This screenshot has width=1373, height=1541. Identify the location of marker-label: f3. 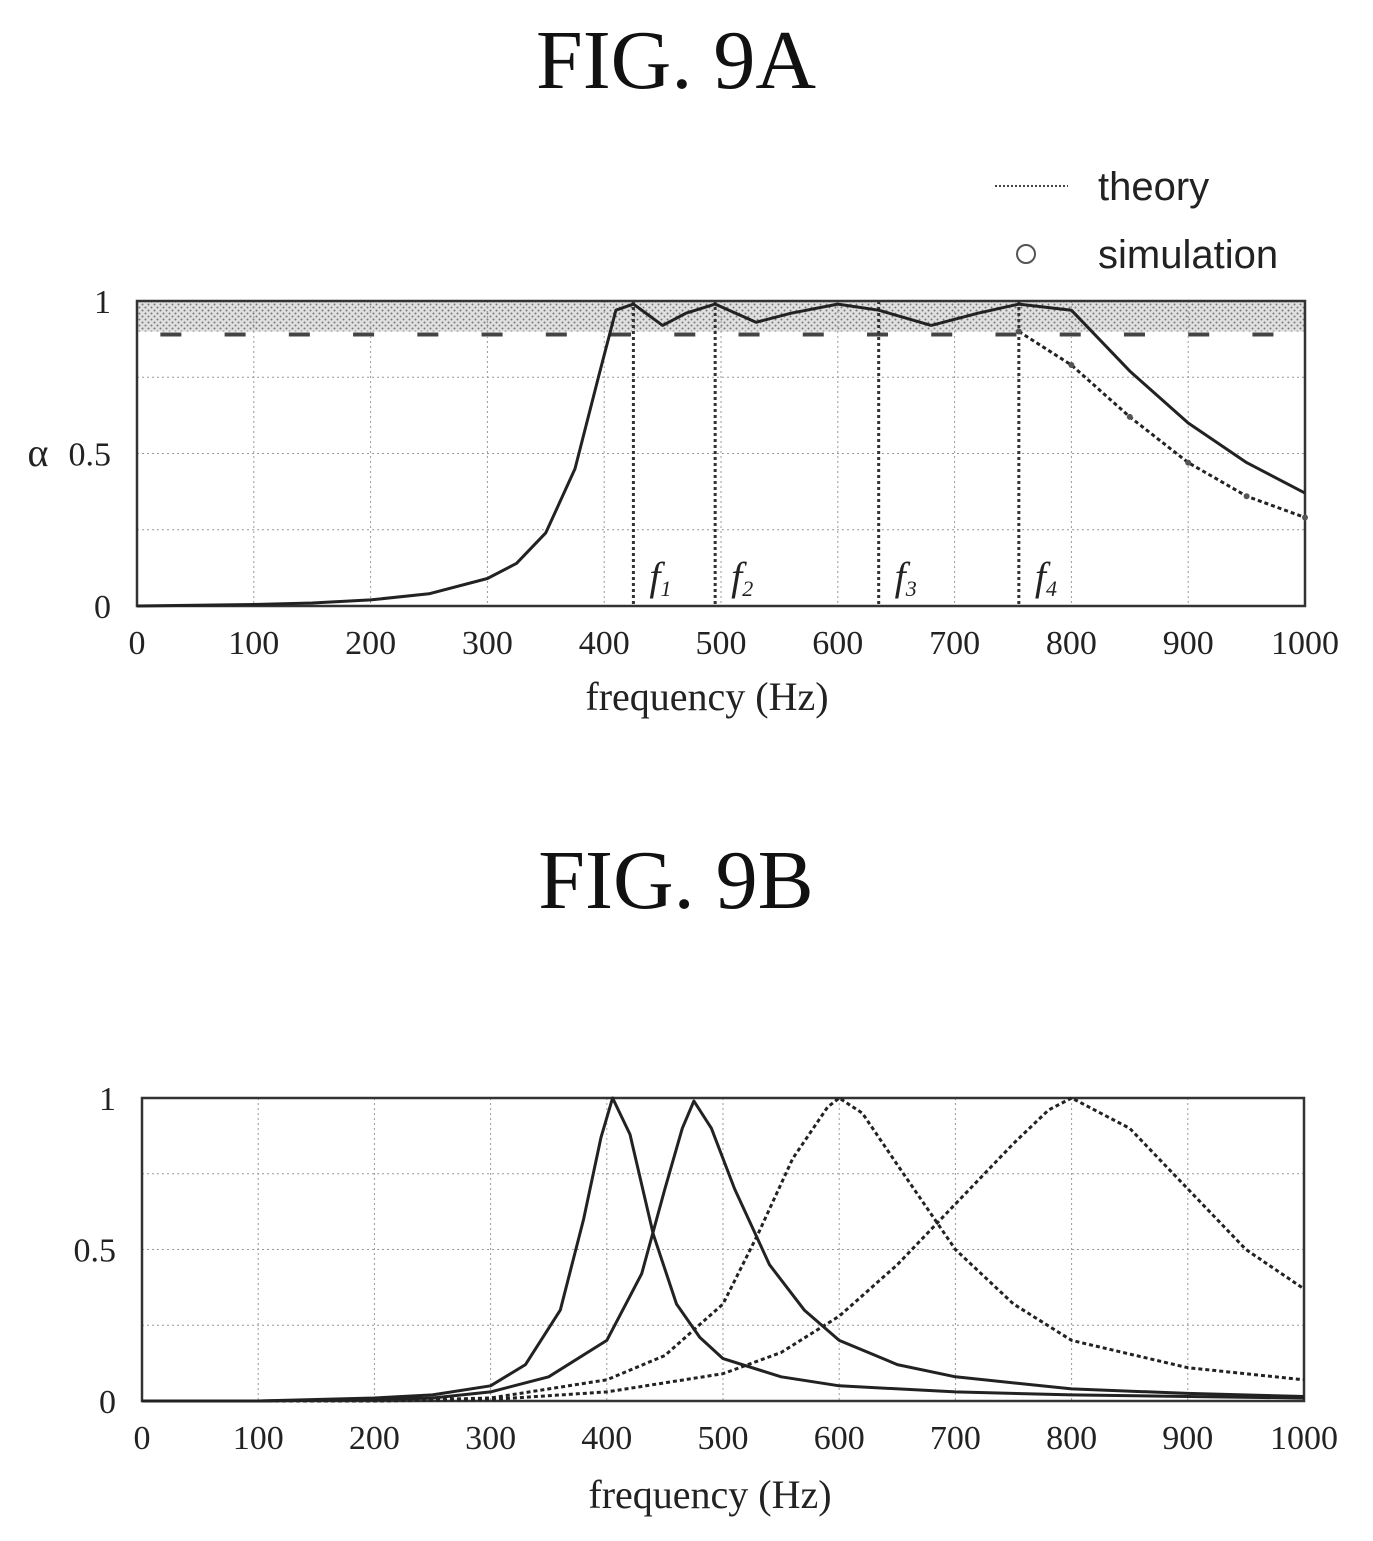
(906, 577).